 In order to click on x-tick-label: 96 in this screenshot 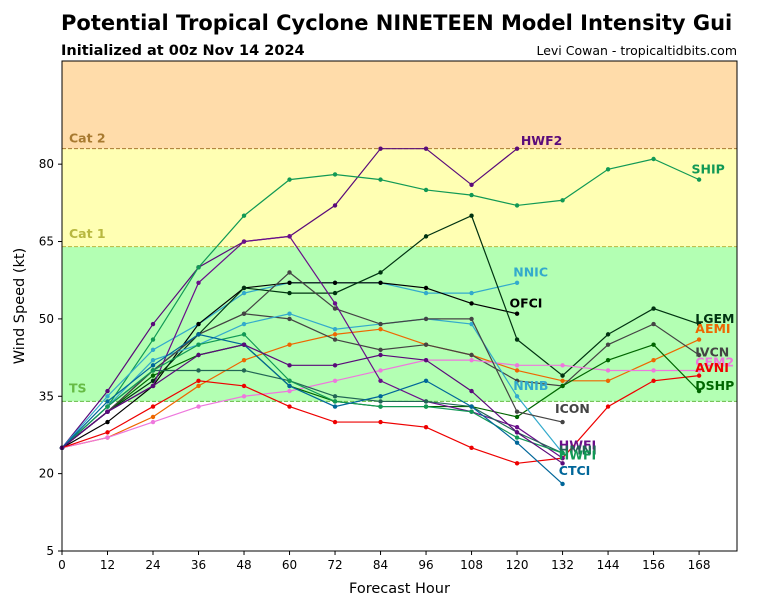, I will do `click(425, 565)`.